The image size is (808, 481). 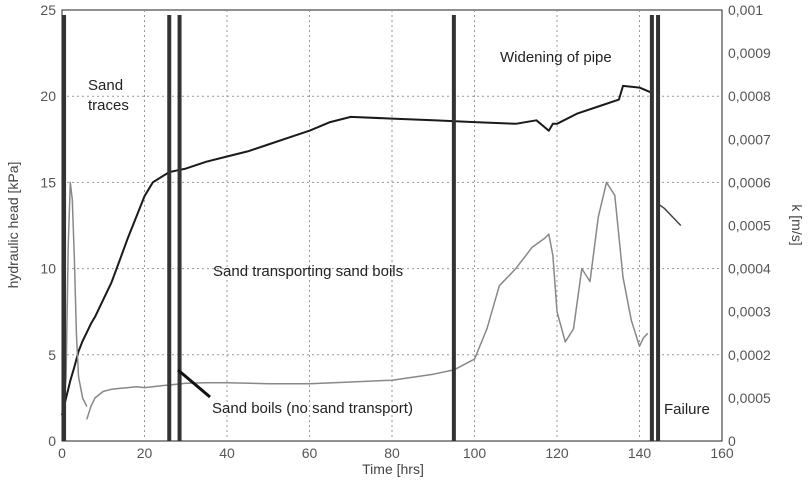 I want to click on y-tick-label: 10, so click(x=48, y=269).